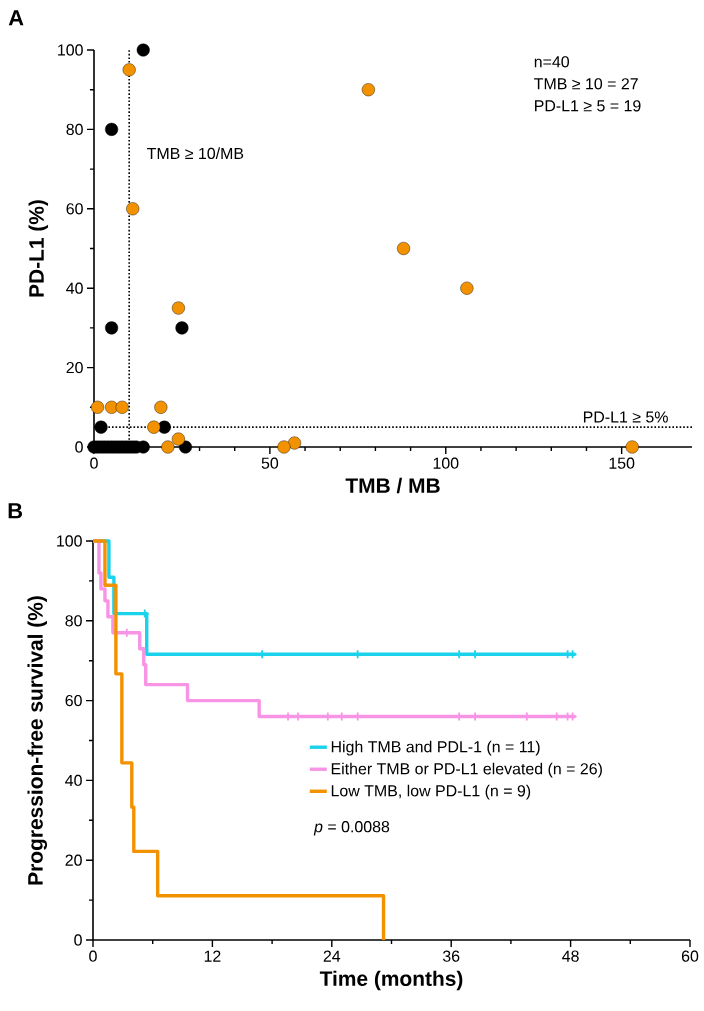  Describe the element at coordinates (625, 417) in the screenshot. I see `ref-line-label: PD-L1 ≥ 5%` at that location.